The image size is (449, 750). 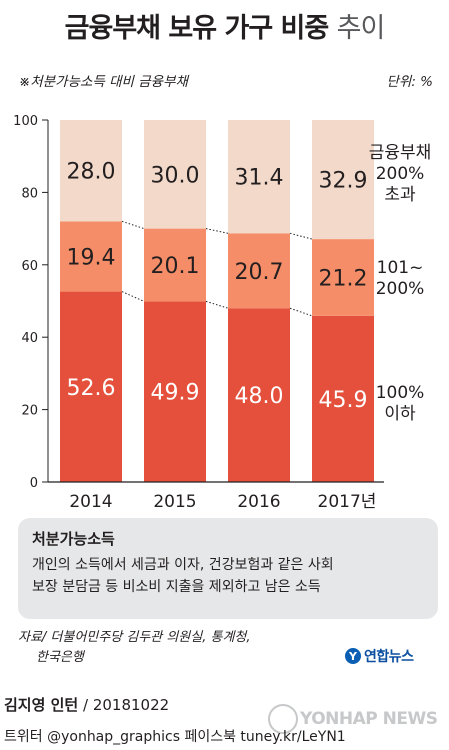 I want to click on y-tick-label-80: 80, so click(x=29, y=193).